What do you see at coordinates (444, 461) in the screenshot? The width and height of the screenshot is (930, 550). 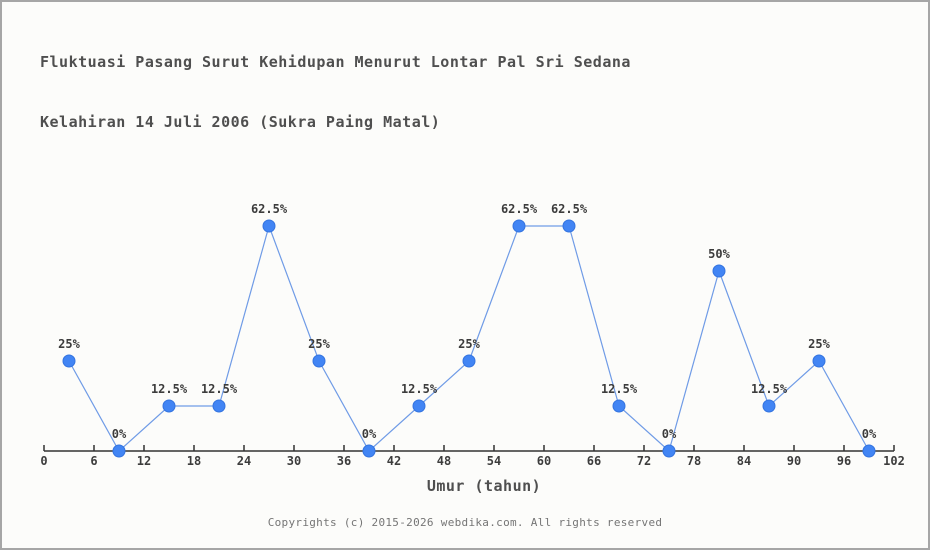 I see `x-axis-tick-label: 48` at bounding box center [444, 461].